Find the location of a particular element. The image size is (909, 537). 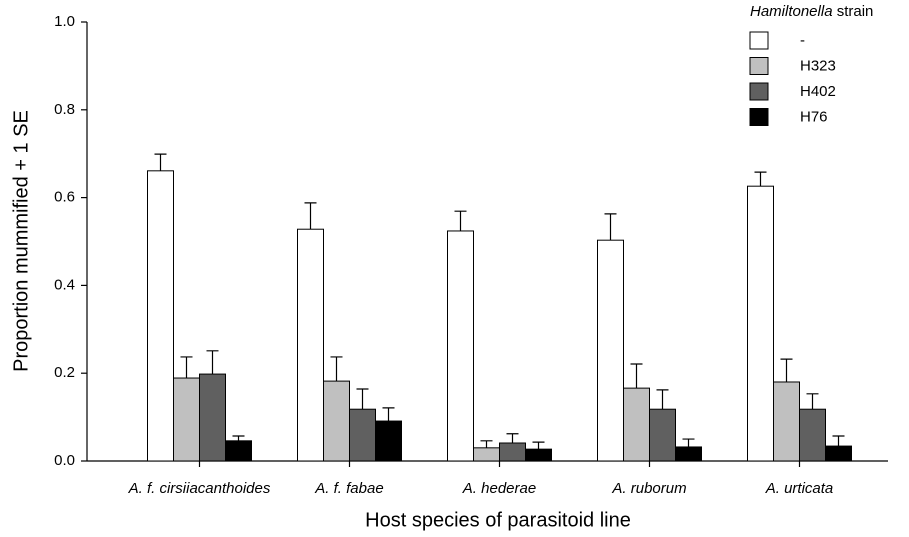

legend-title: Hamiltonella strain is located at coordinates (811, 11).